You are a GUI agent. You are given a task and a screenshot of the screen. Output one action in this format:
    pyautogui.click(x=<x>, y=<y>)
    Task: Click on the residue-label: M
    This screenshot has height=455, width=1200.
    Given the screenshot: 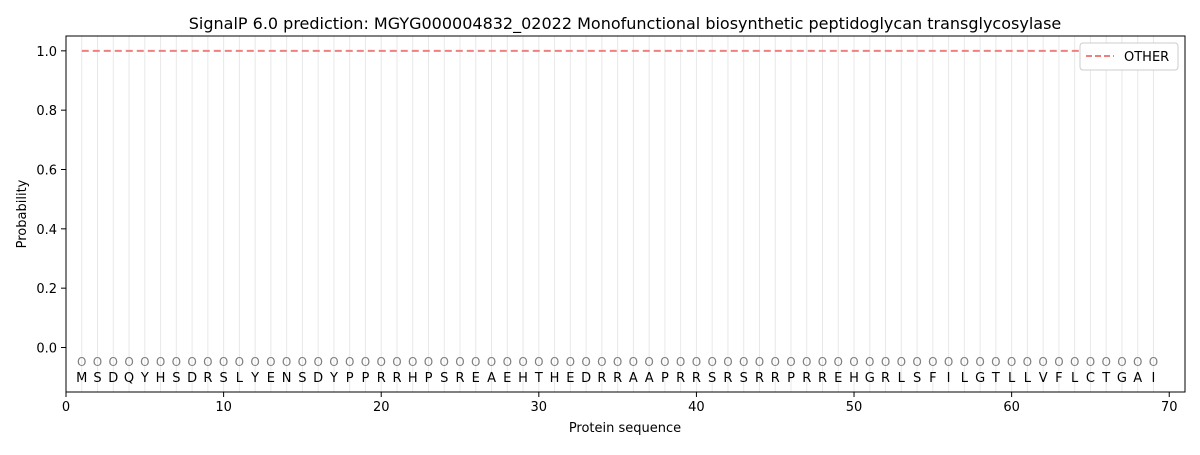 What is the action you would take?
    pyautogui.click(x=81, y=378)
    